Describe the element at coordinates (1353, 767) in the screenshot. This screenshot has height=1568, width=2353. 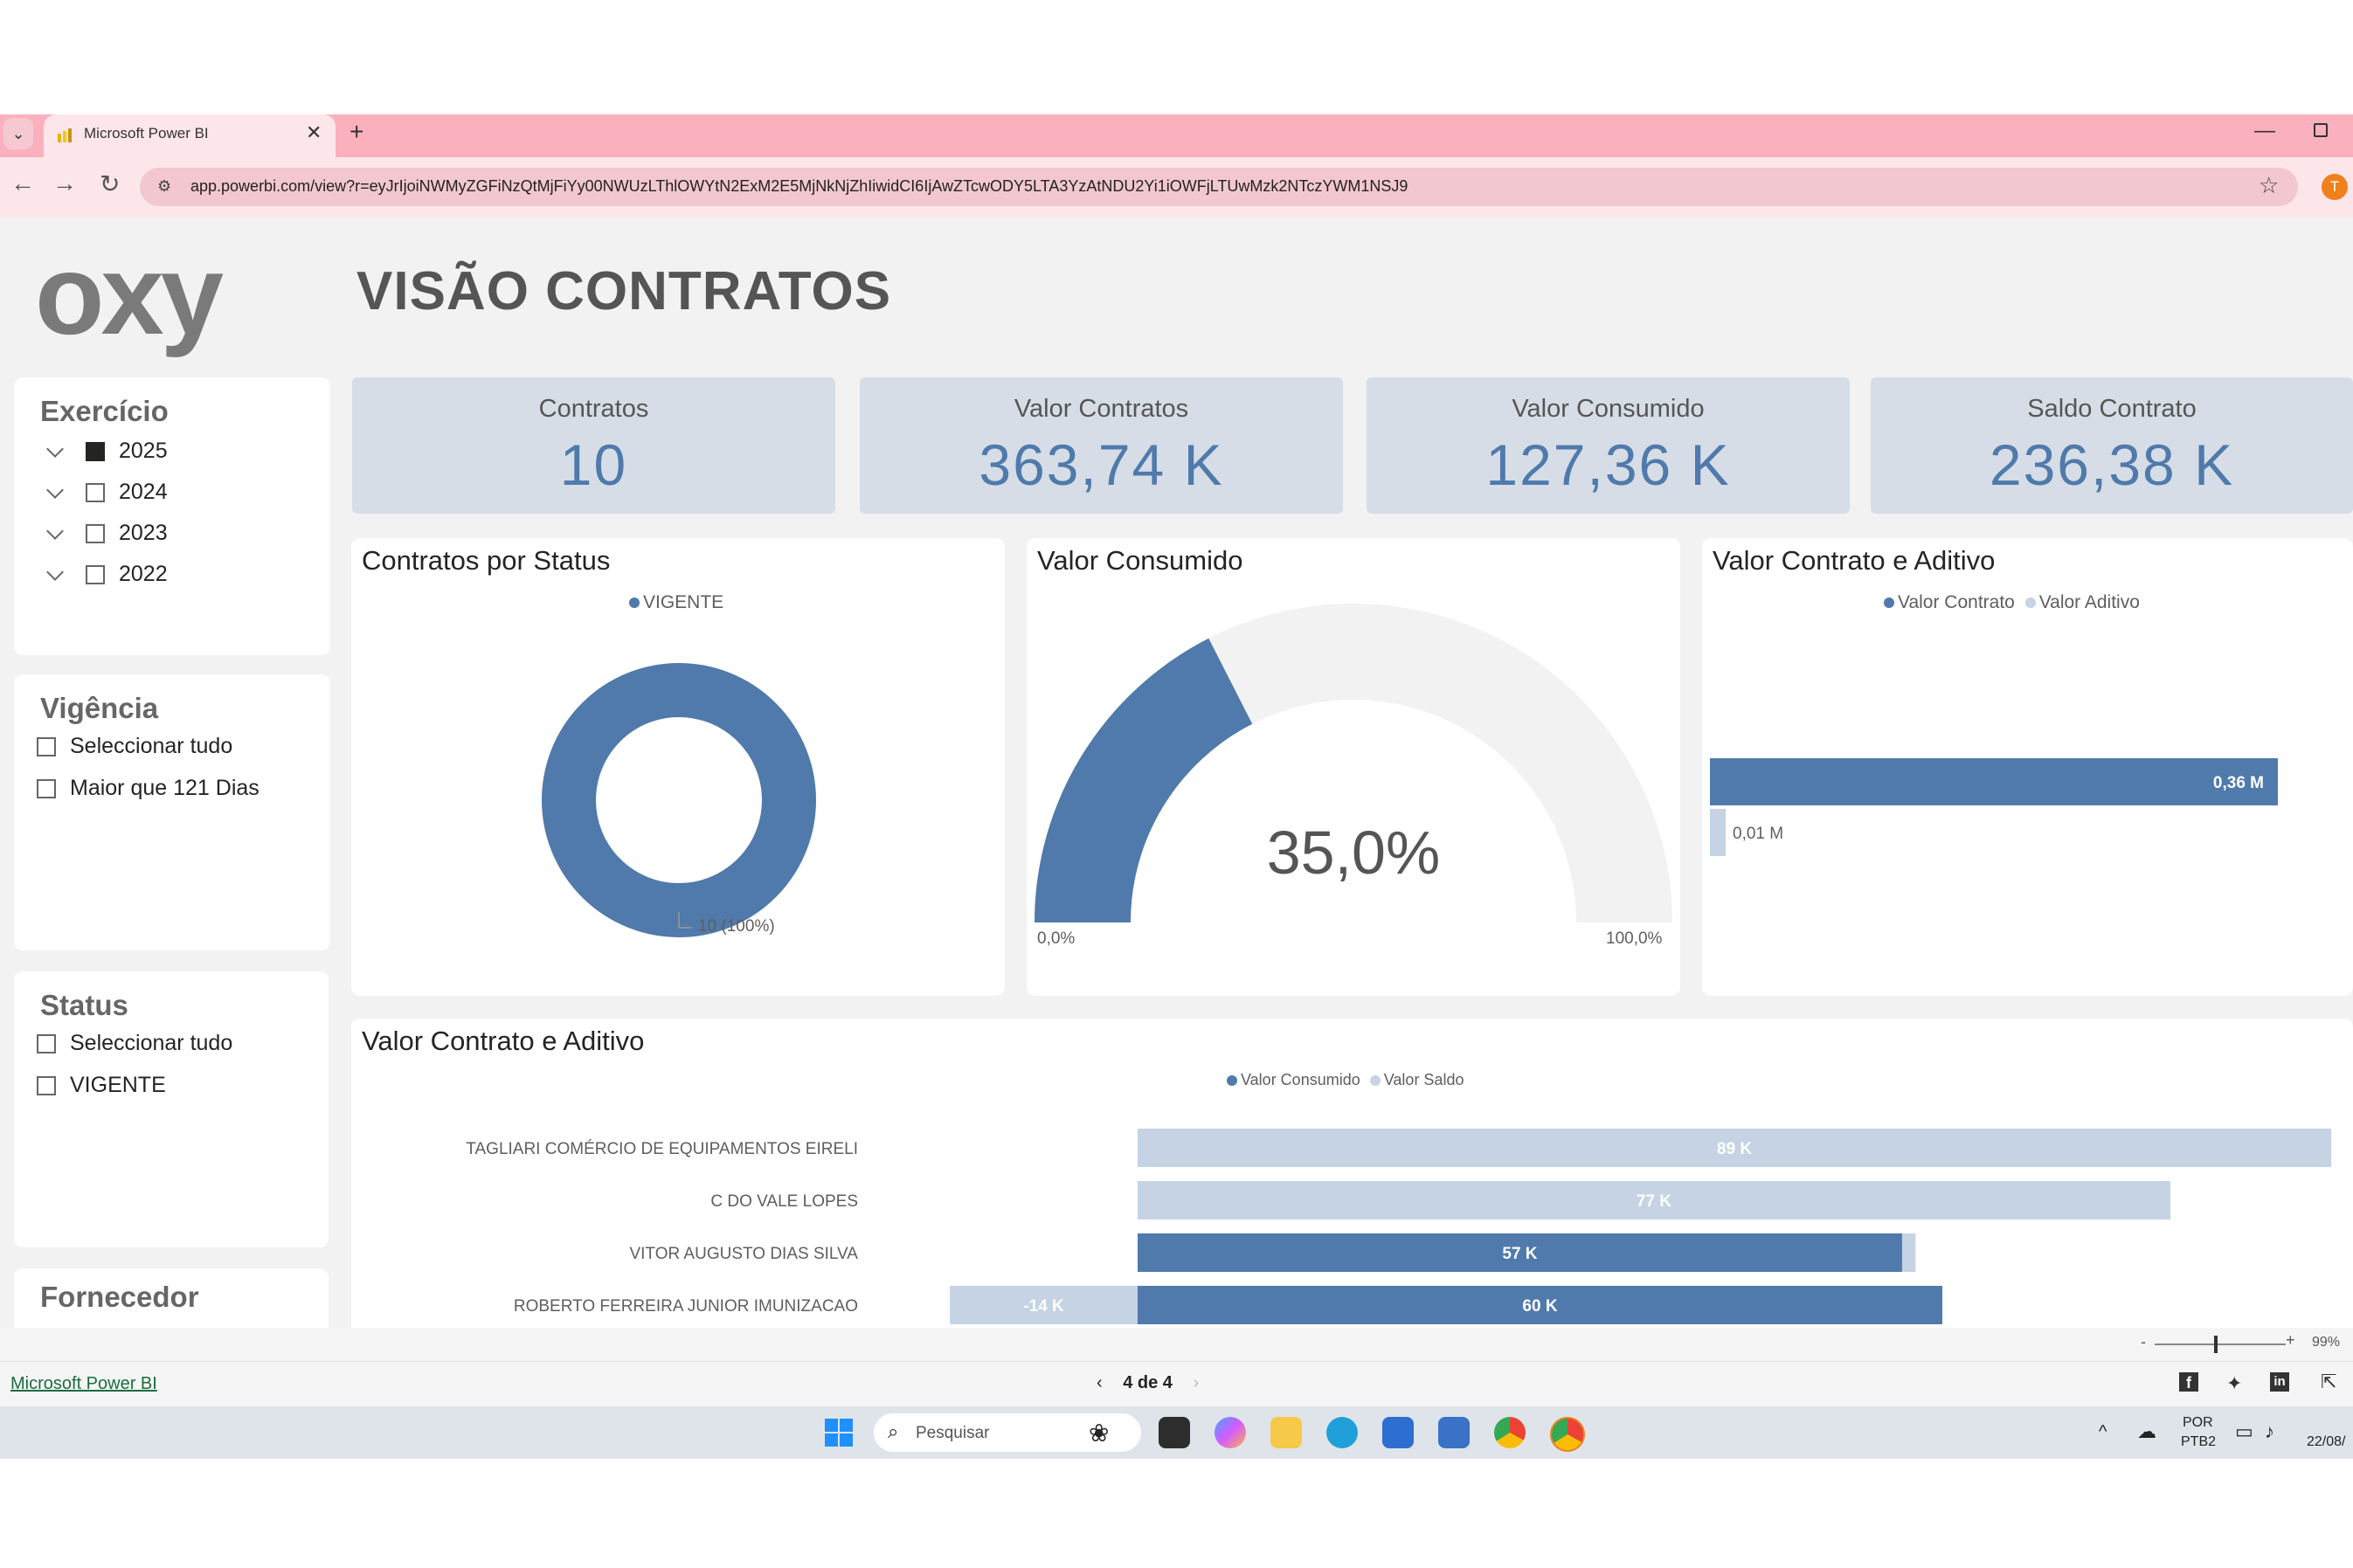
I see `chart-valor-consumido-gauge: Valor Consumido 35,0% 0,0% 100,0%` at that location.